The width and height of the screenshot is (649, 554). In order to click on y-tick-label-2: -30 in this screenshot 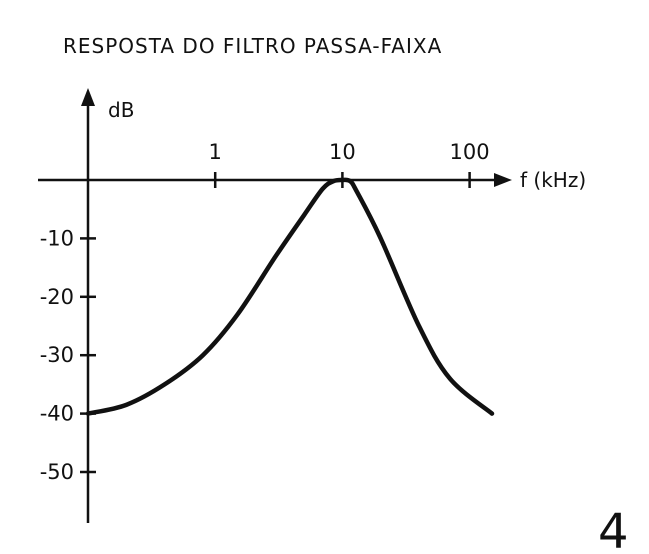, I will do `click(57, 355)`.